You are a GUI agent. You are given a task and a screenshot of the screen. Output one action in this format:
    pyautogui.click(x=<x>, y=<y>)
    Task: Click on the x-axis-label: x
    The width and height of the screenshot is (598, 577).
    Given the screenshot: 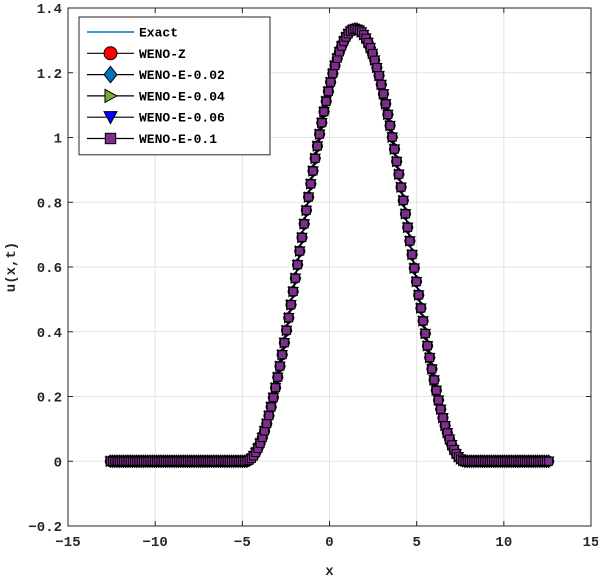 What is the action you would take?
    pyautogui.click(x=329, y=570)
    